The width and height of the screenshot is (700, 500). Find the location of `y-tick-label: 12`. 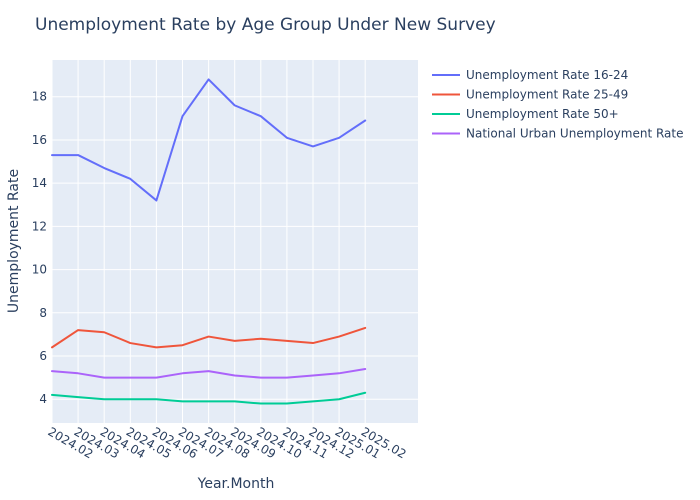

y-tick-label: 12 is located at coordinates (39, 226).